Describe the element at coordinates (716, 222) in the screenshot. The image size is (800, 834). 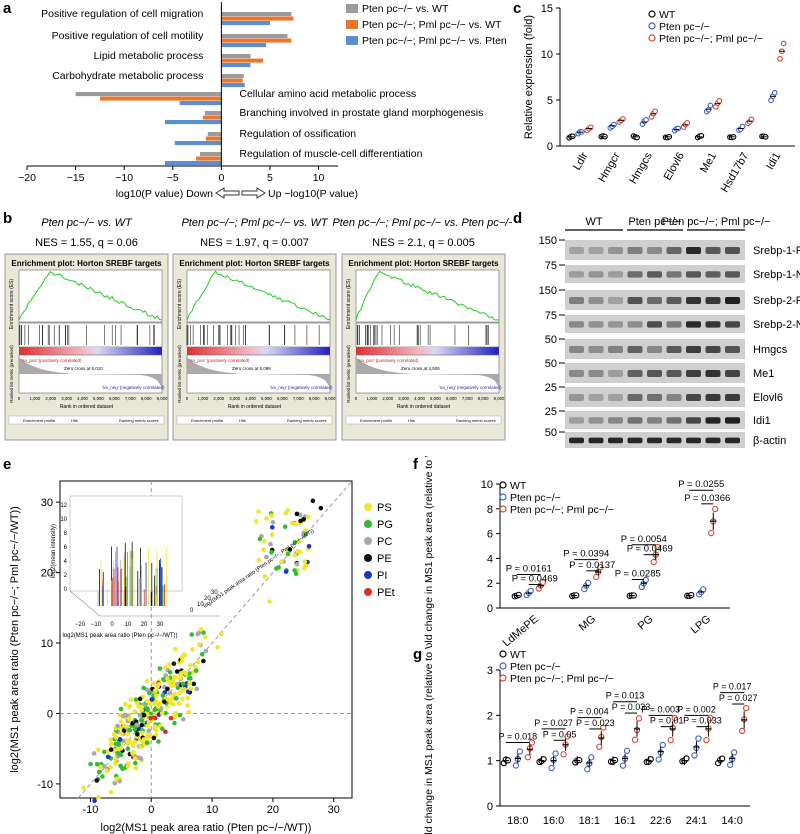
I see `group-label: Pten pc−/−; Pml pc−/−` at that location.